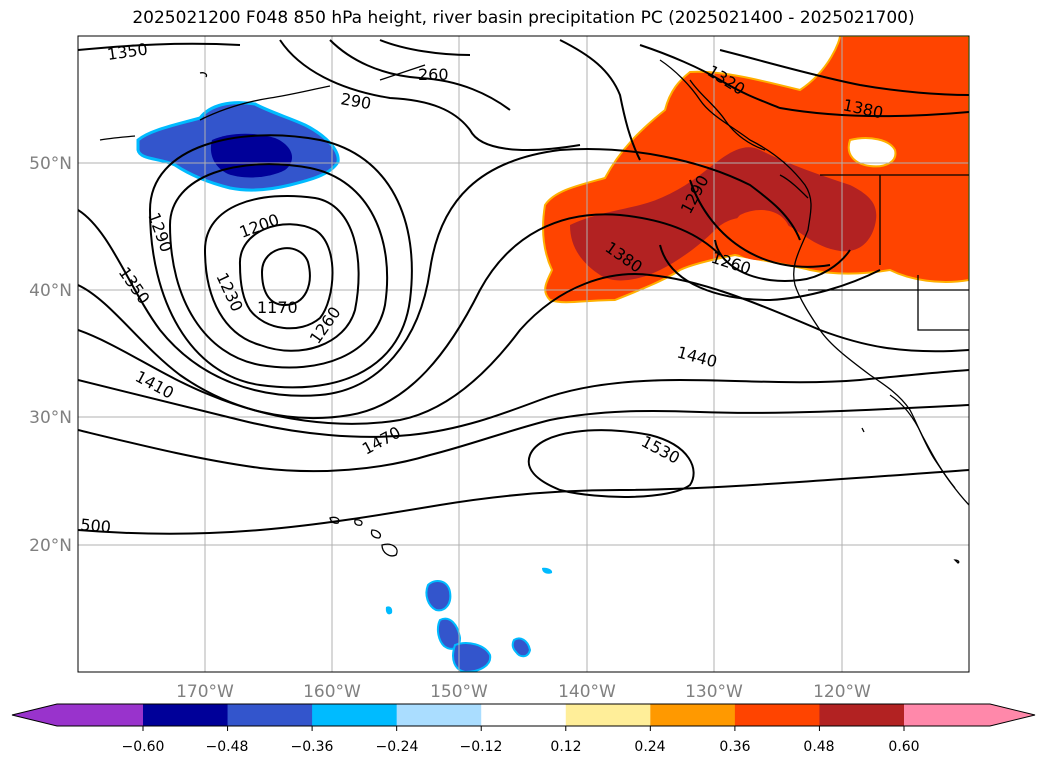  What do you see at coordinates (755, 170) in the screenshot?
I see `precip-positive-shading` at bounding box center [755, 170].